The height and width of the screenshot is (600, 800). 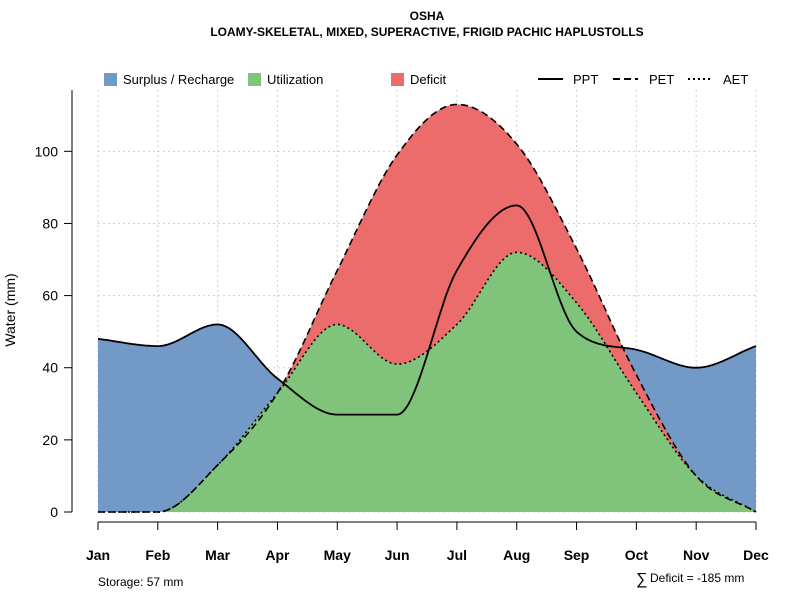 What do you see at coordinates (661, 79) in the screenshot?
I see `legend-label-pet: PET` at bounding box center [661, 79].